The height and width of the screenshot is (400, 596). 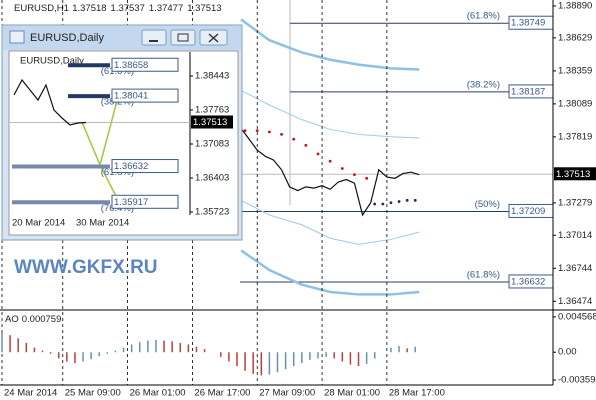 I want to click on y-tick-label: 1.37819, so click(x=575, y=136).